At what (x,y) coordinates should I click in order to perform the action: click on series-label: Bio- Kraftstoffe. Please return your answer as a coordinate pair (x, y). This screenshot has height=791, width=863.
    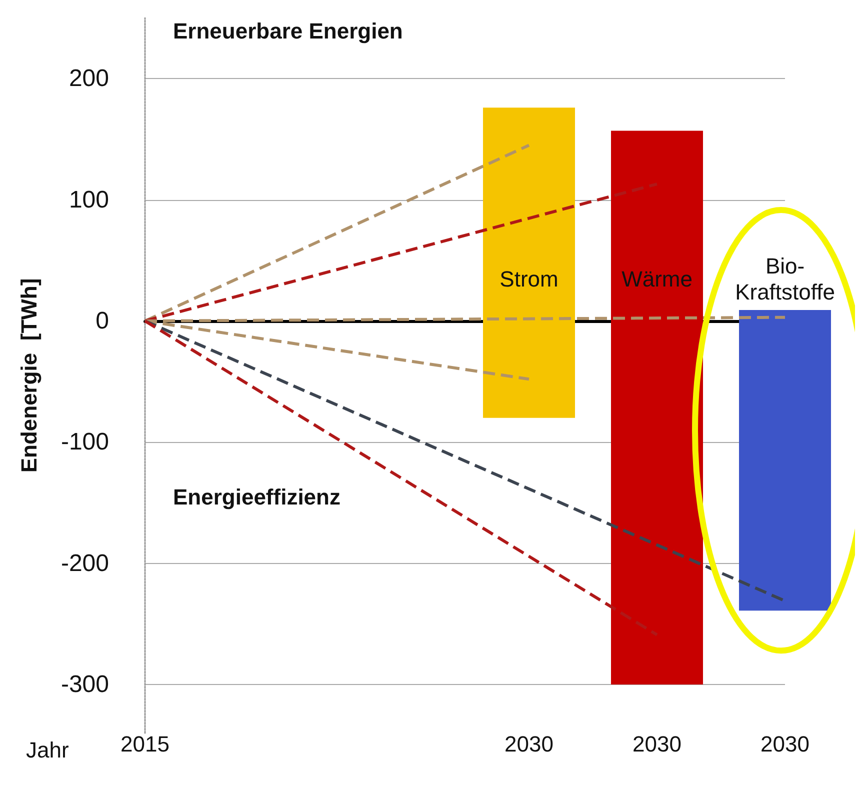
    Looking at the image, I should click on (785, 278).